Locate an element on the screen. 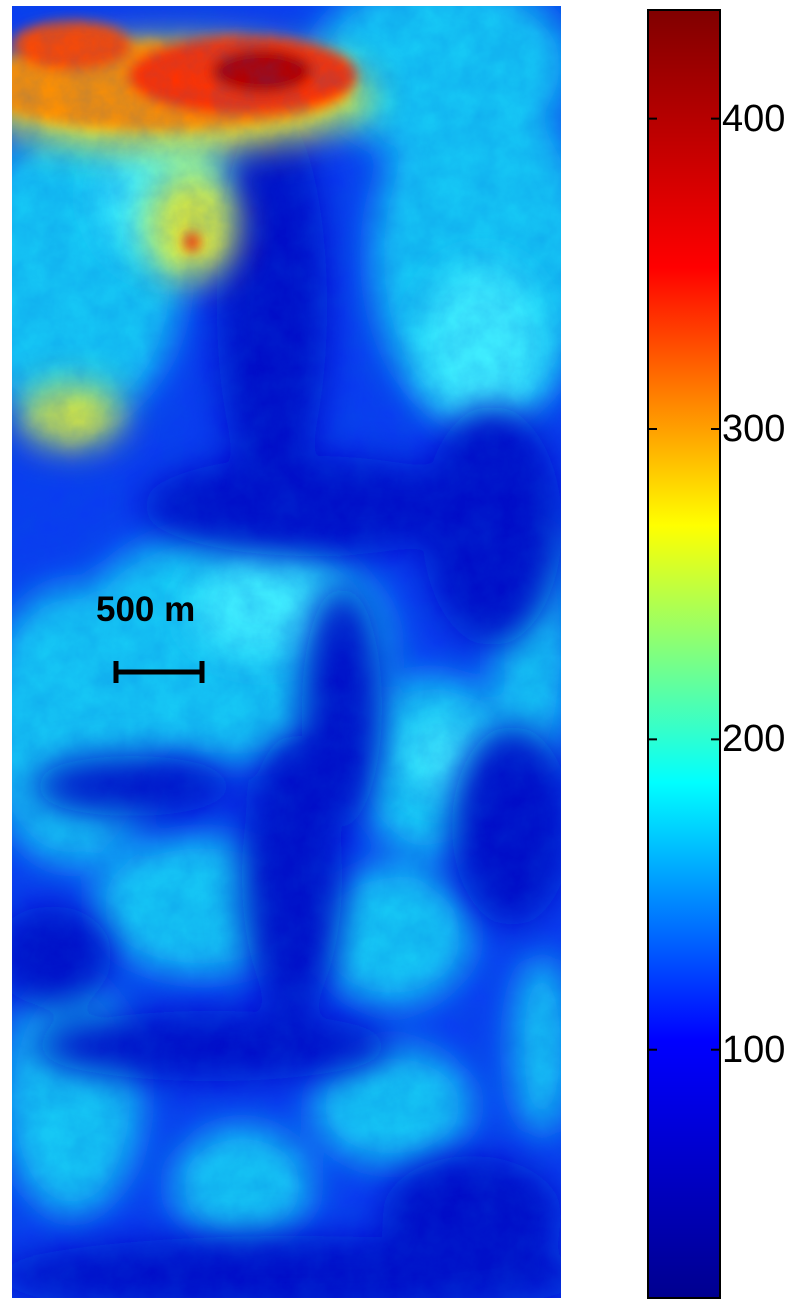 The image size is (806, 1307). colorbar-tick-label: 200 is located at coordinates (754, 739).